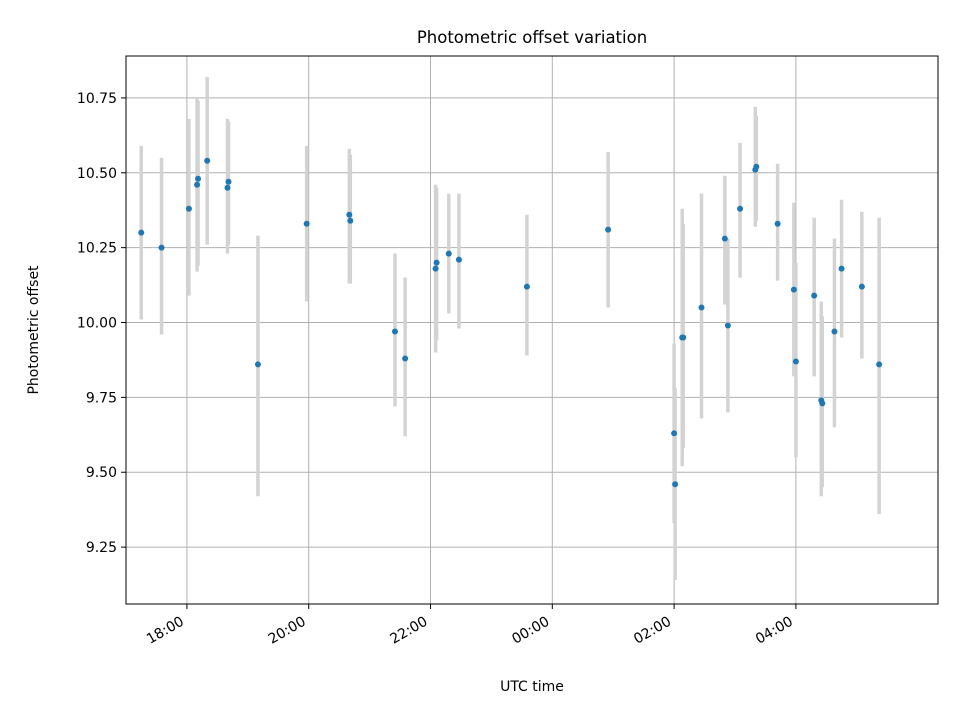 This screenshot has height=720, width=960. I want to click on y-tick-label: 9.50, so click(101, 473).